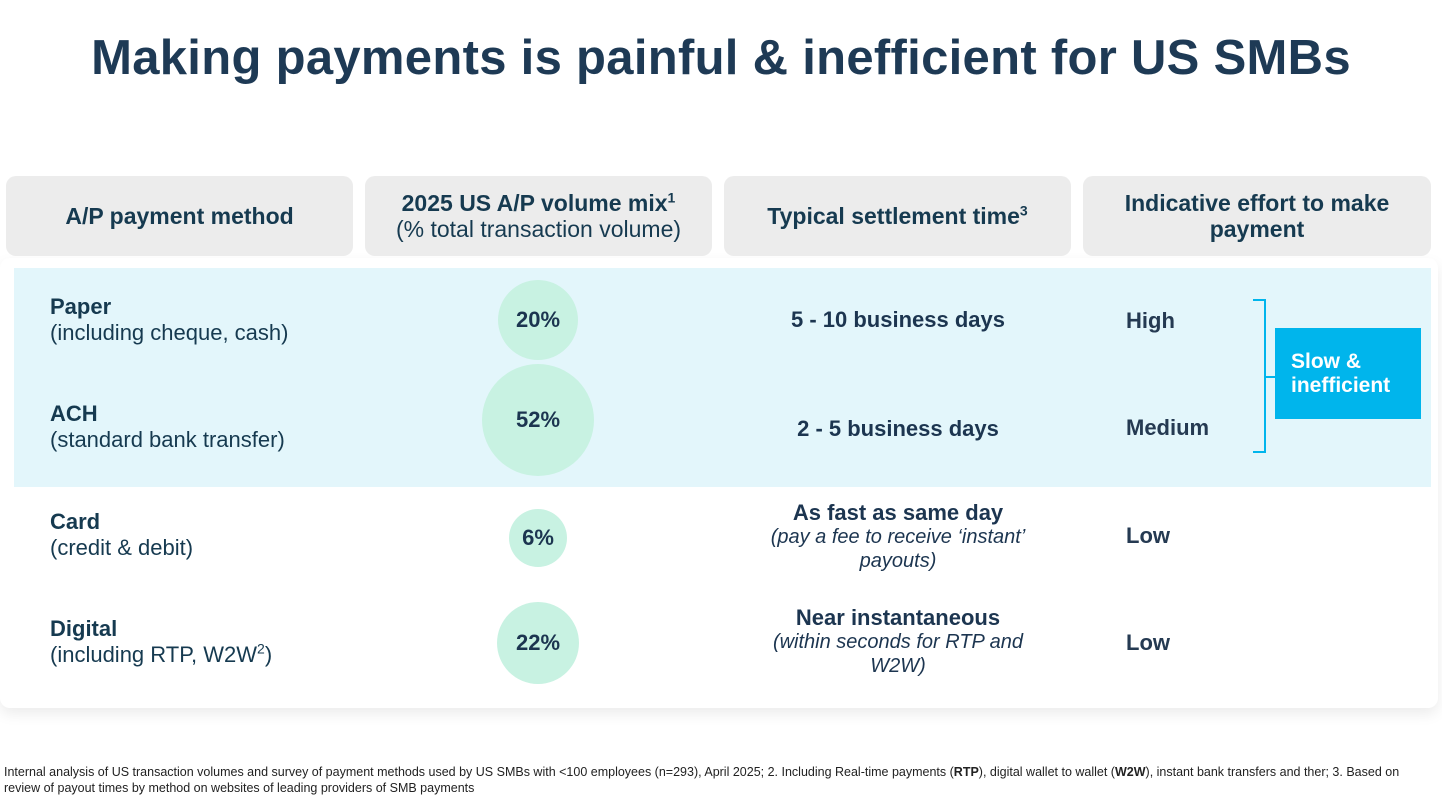 The image size is (1442, 798). Describe the element at coordinates (534, 203) in the screenshot. I see `header-label: 2025 US A/P volume mix` at that location.